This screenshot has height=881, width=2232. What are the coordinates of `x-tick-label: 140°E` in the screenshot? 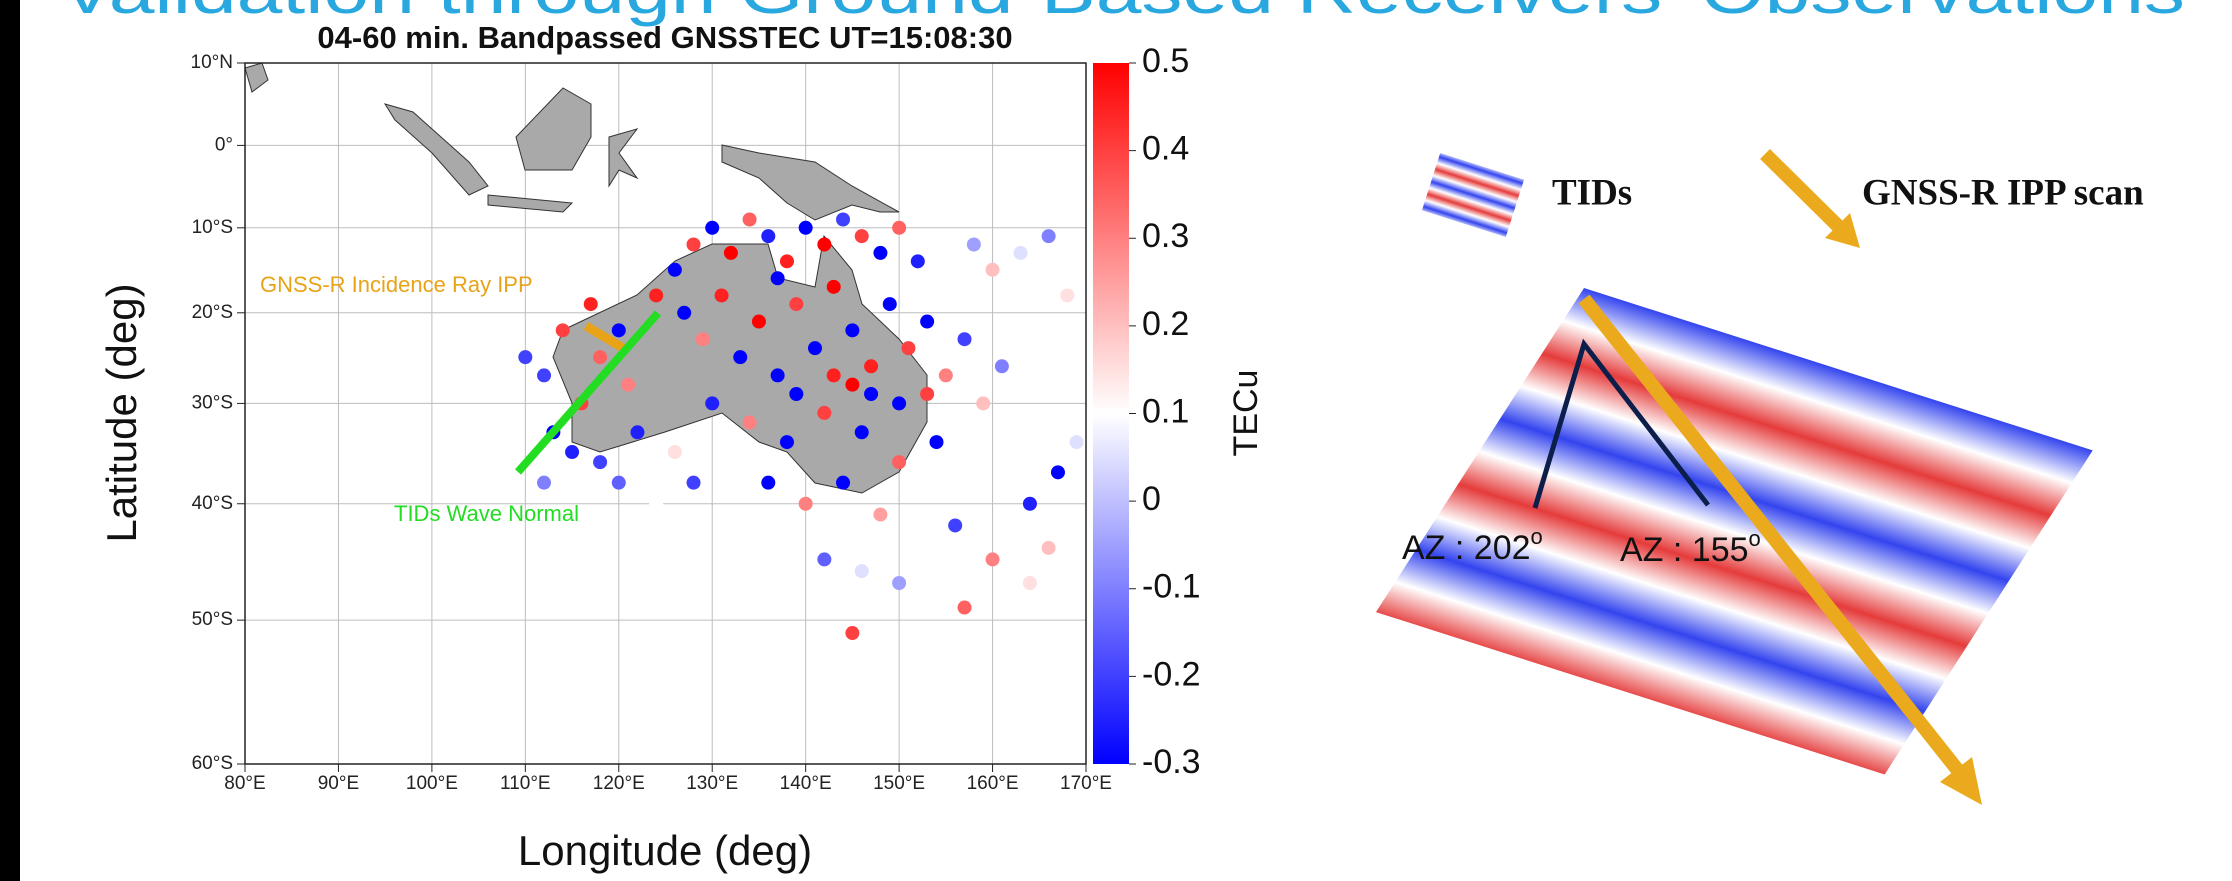 It's located at (806, 783).